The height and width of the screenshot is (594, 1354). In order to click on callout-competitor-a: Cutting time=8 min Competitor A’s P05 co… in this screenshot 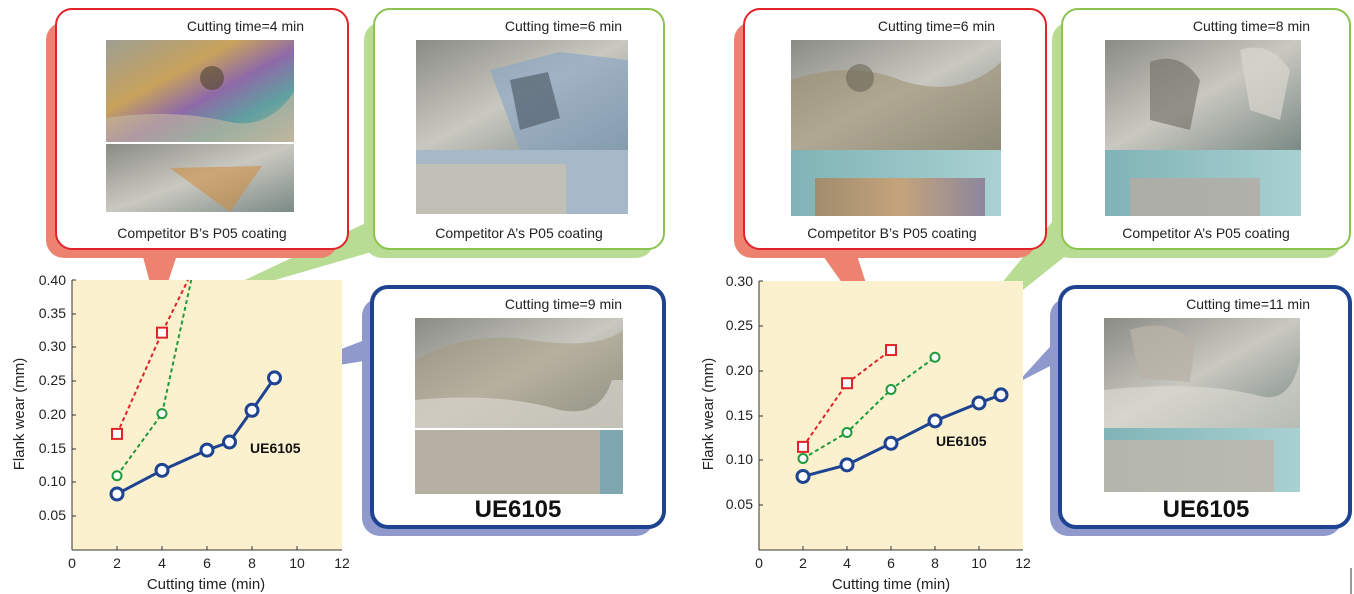, I will do `click(1201, 133)`.